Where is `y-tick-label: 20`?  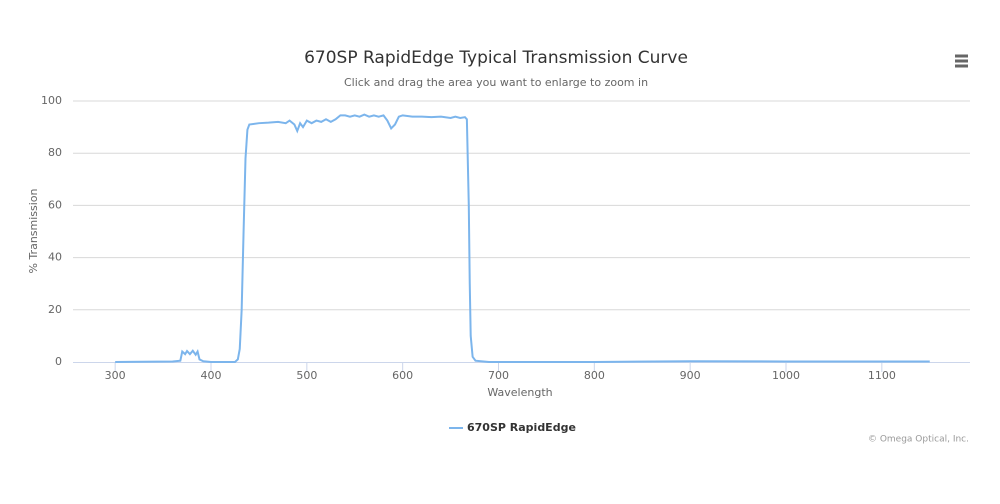
y-tick-label: 20 is located at coordinates (55, 309).